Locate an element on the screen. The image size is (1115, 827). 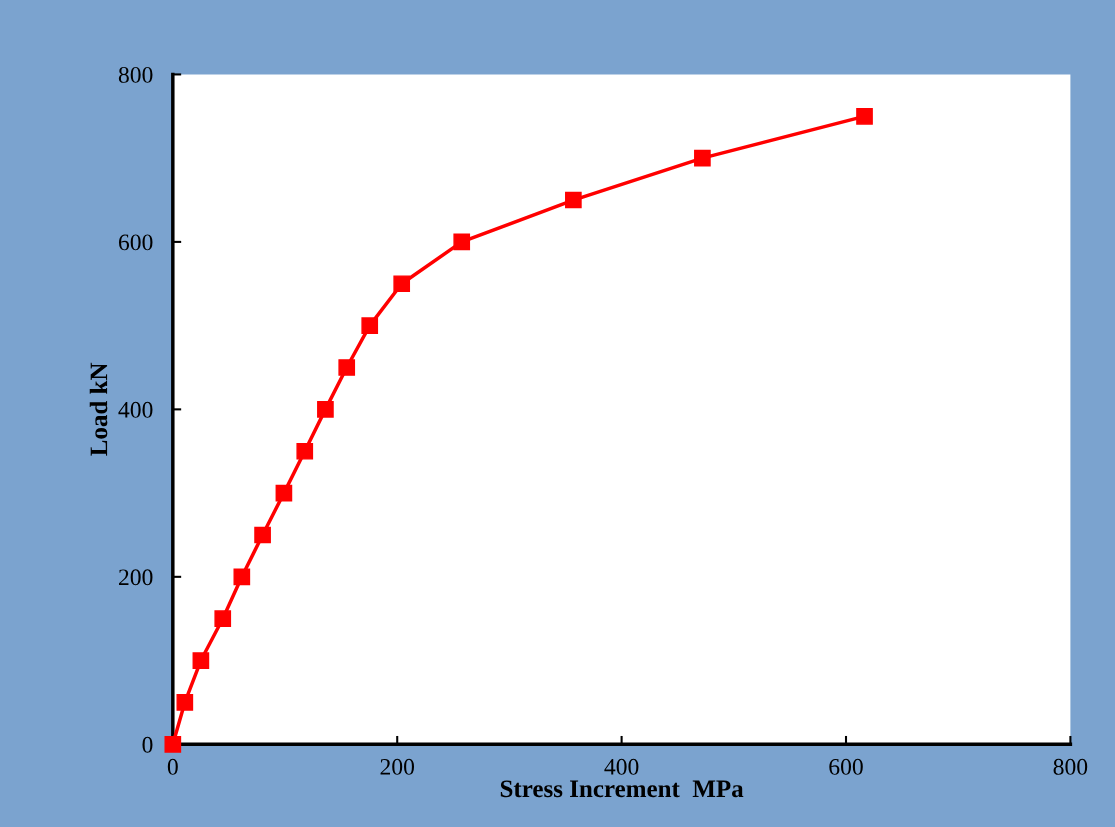
x-tick-label: 200 is located at coordinates (397, 766).